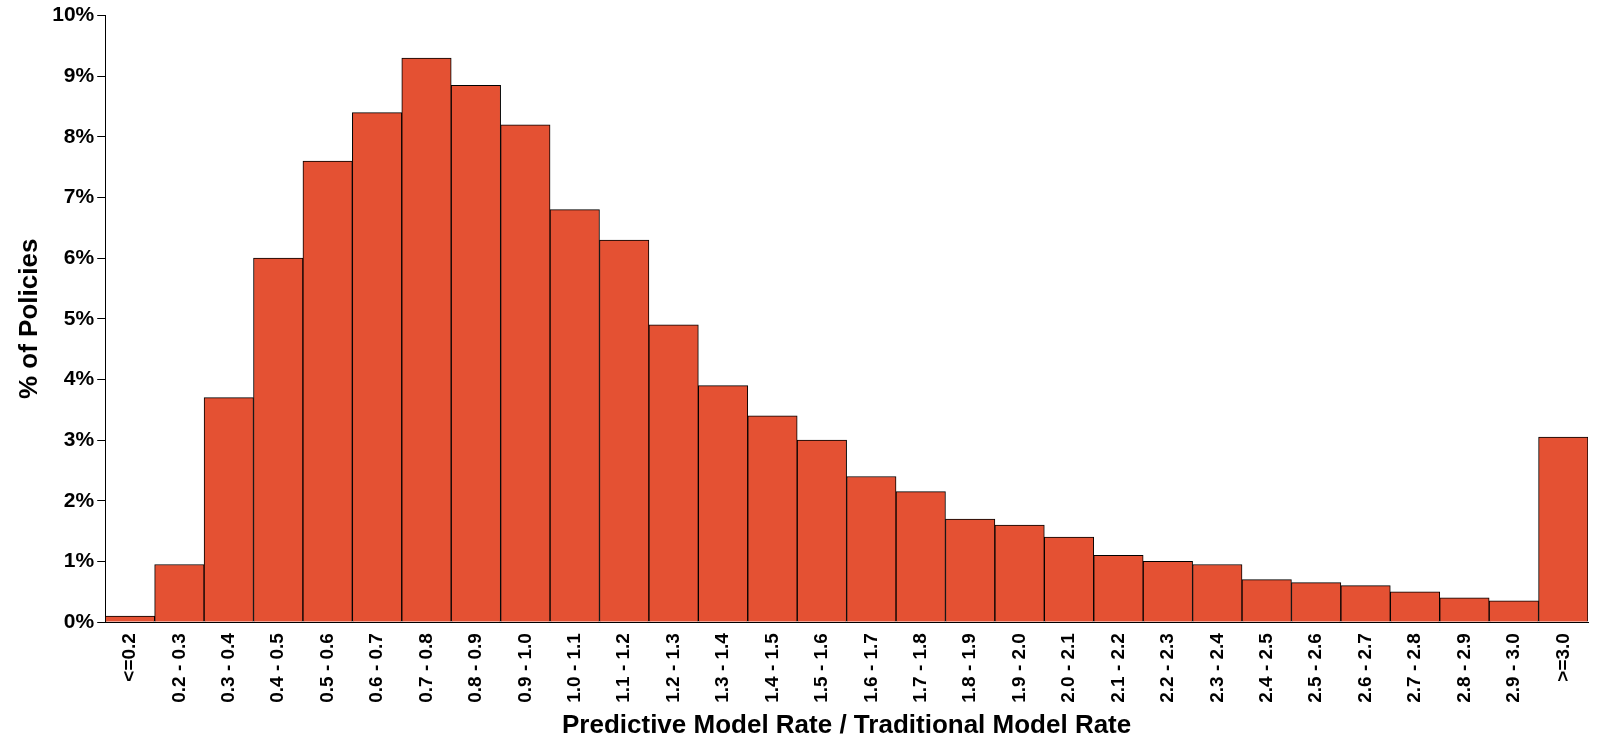 This screenshot has height=755, width=1600. Describe the element at coordinates (73, 14) in the screenshot. I see `y-tick-label: 10%` at that location.